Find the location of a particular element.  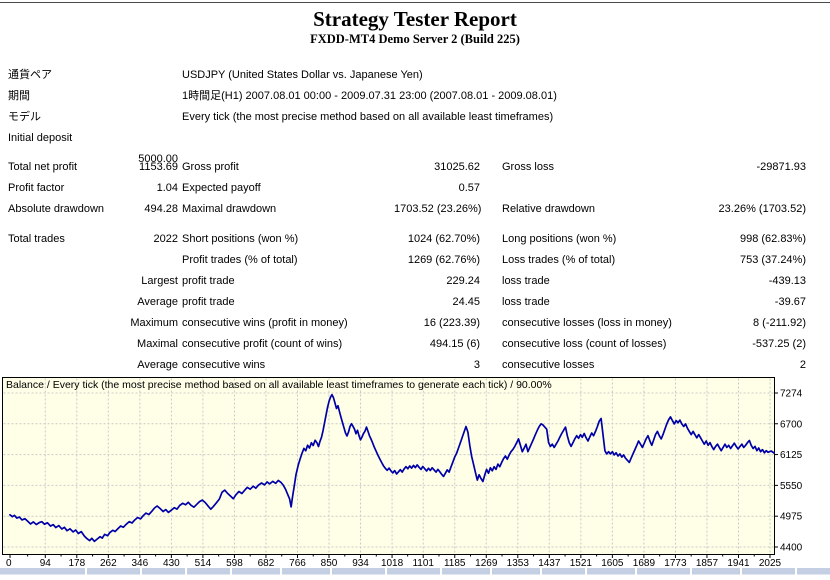

y-tick-label: 4400 is located at coordinates (791, 548).